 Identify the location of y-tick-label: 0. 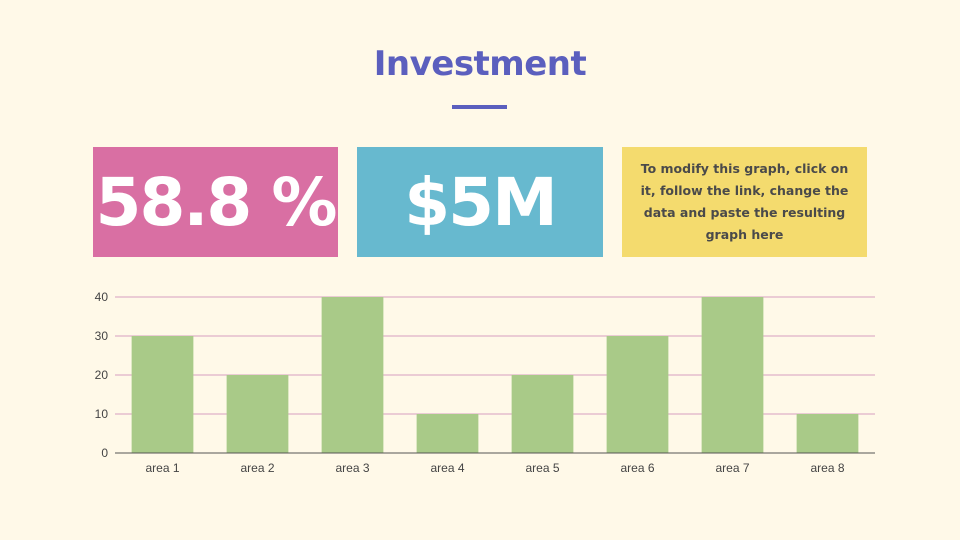
(104, 453).